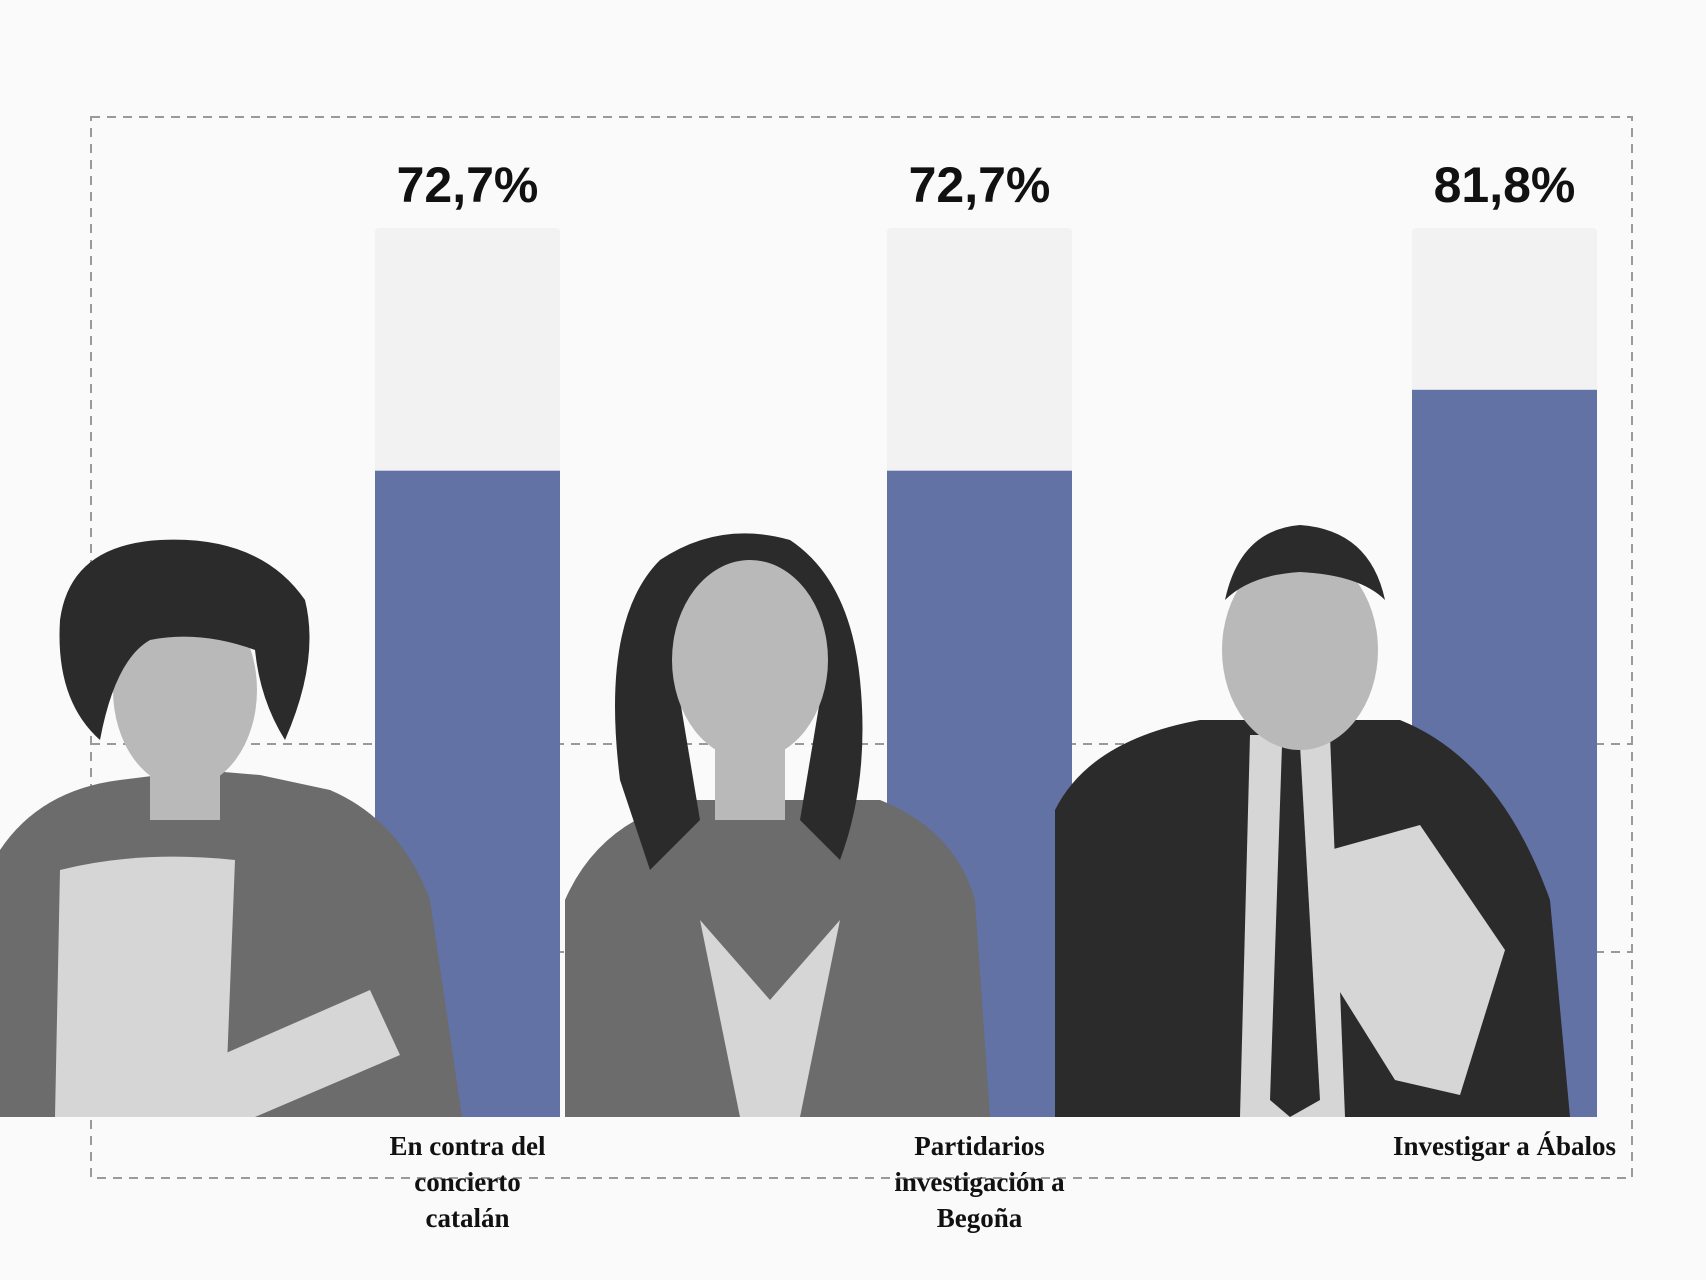 Image resolution: width=1706 pixels, height=1280 pixels. I want to click on category-label-2-line-2: investigación a, so click(979, 1182).